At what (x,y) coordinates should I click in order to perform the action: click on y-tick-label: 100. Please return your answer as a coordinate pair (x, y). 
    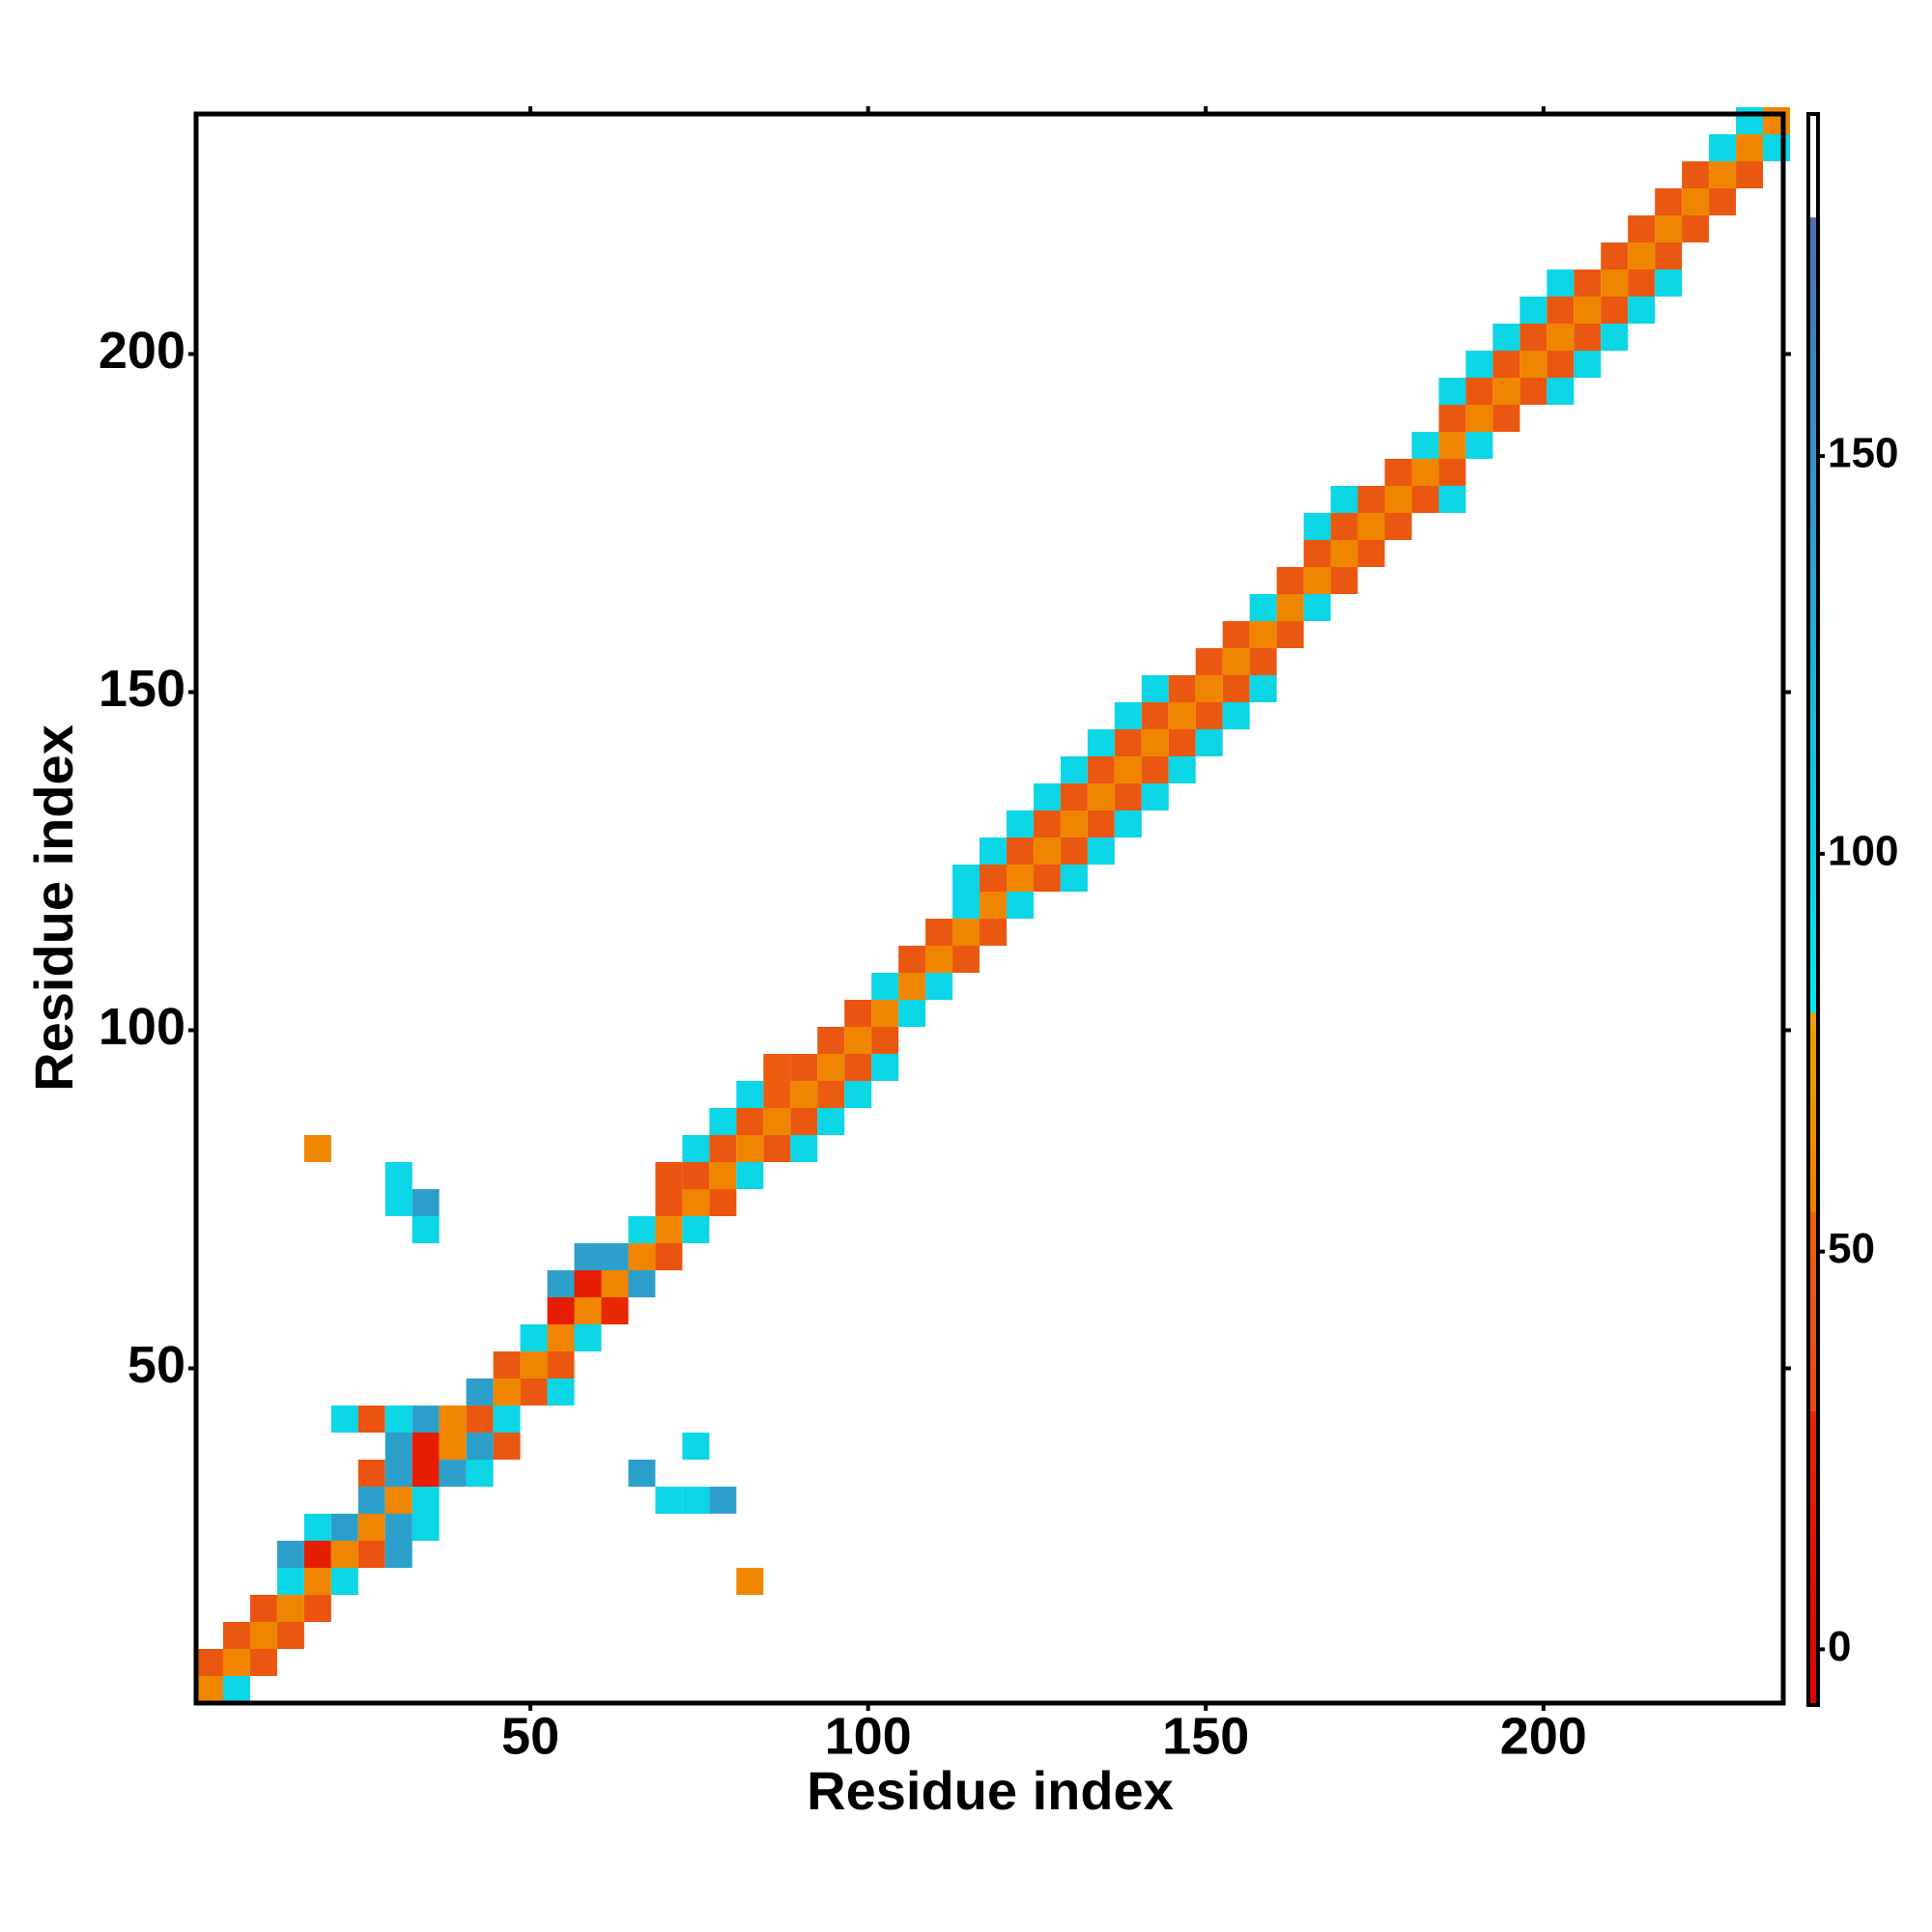
    Looking at the image, I should click on (142, 1027).